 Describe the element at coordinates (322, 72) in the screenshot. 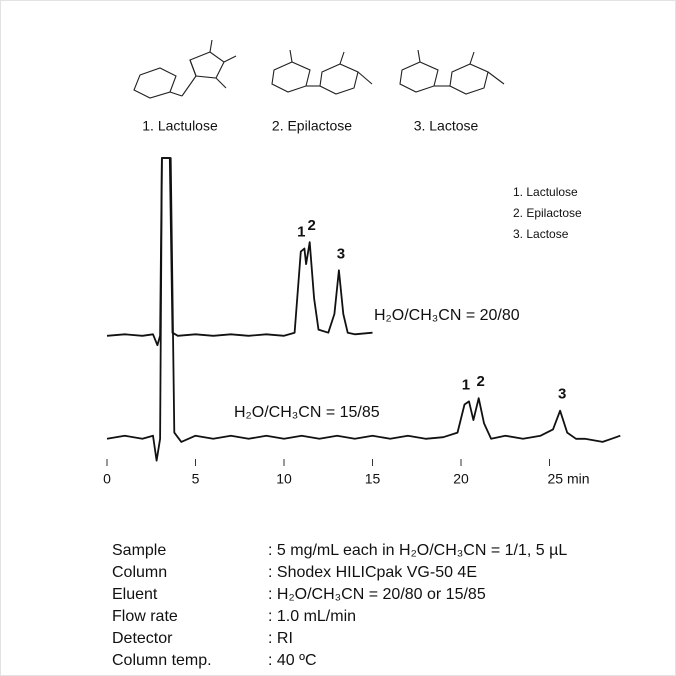

I see `epilactose-structure` at that location.